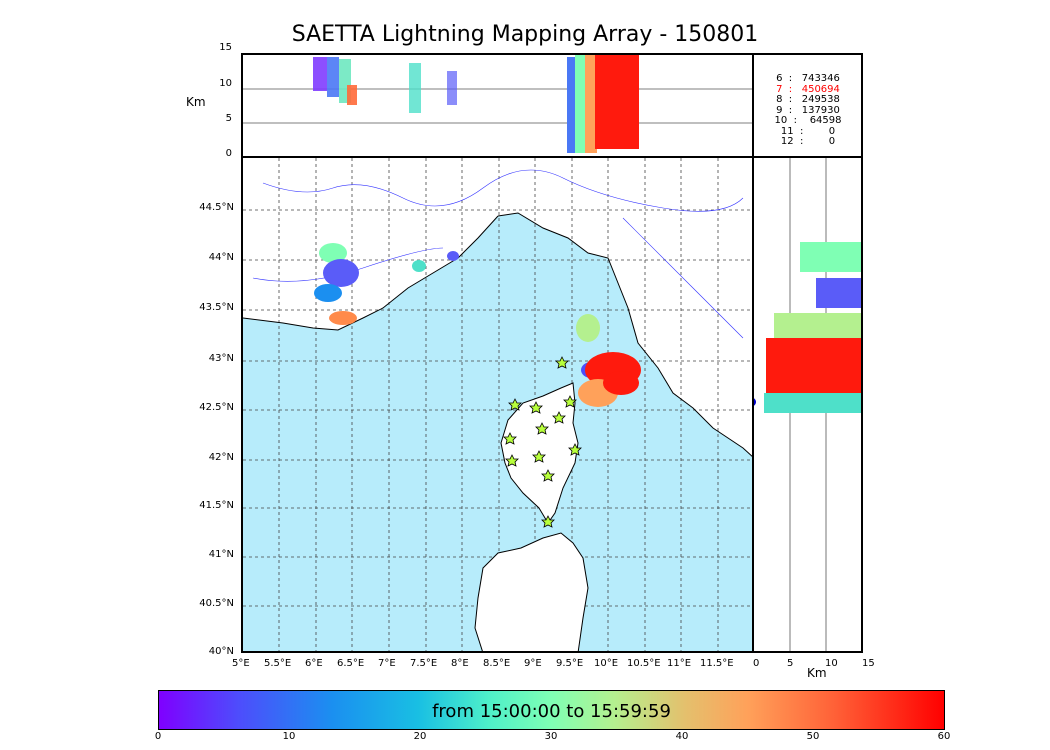  What do you see at coordinates (808, 78) in the screenshot?
I see `count-row: 6 : 743346` at bounding box center [808, 78].